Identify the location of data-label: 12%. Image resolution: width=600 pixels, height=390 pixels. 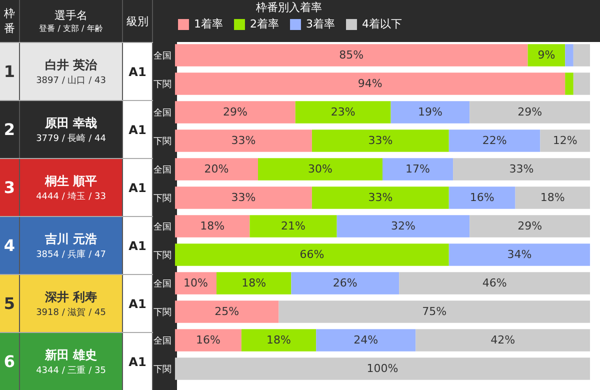
(565, 140).